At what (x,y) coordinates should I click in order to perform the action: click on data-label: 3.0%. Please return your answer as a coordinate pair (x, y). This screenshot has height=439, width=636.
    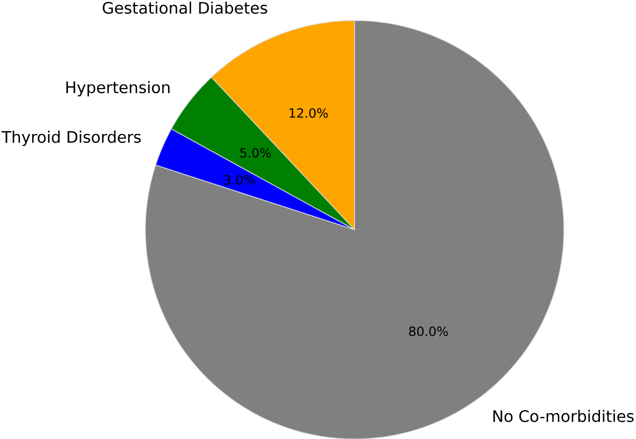
    Looking at the image, I should click on (239, 179).